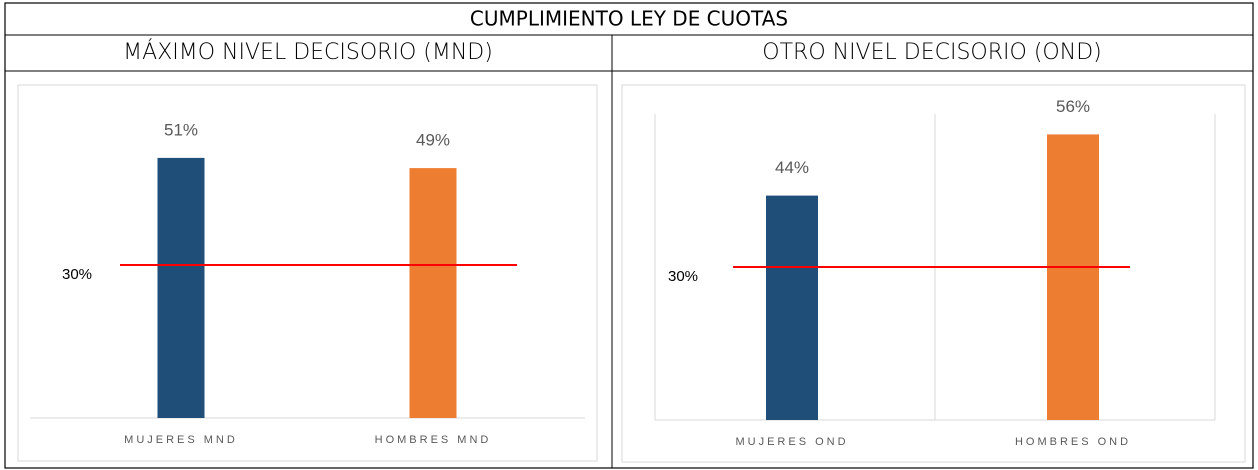  Describe the element at coordinates (433, 140) in the screenshot. I see `value-label: 49%` at that location.